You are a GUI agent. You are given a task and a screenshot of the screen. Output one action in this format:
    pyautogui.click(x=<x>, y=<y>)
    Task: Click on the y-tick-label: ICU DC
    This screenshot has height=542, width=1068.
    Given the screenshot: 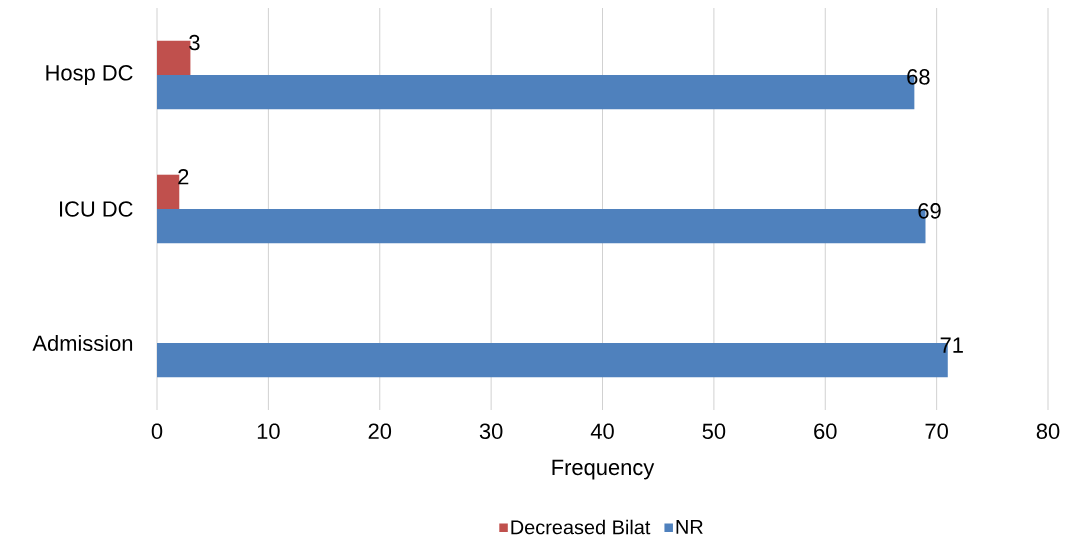 What is the action you would take?
    pyautogui.click(x=96, y=209)
    